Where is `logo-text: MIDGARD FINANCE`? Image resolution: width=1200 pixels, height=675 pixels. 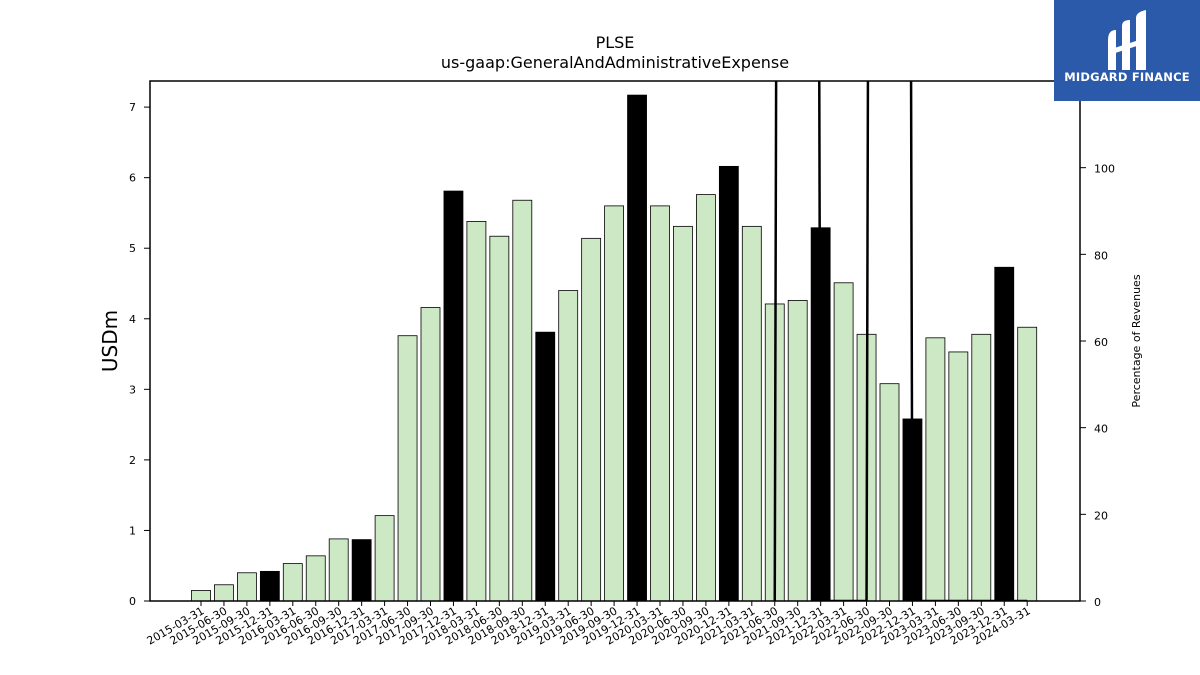
logo-text: MIDGARD FINANCE is located at coordinates (1127, 77).